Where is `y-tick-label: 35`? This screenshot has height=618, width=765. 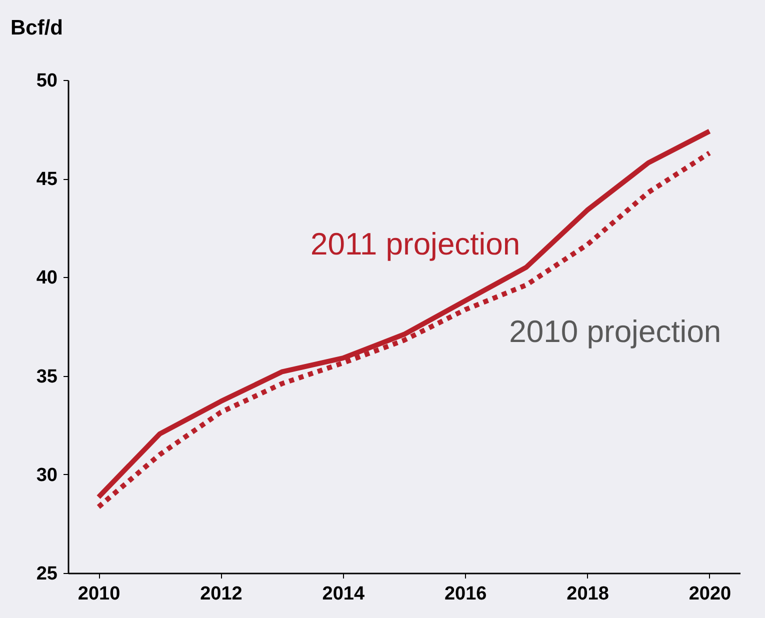 y-tick-label: 35 is located at coordinates (47, 377).